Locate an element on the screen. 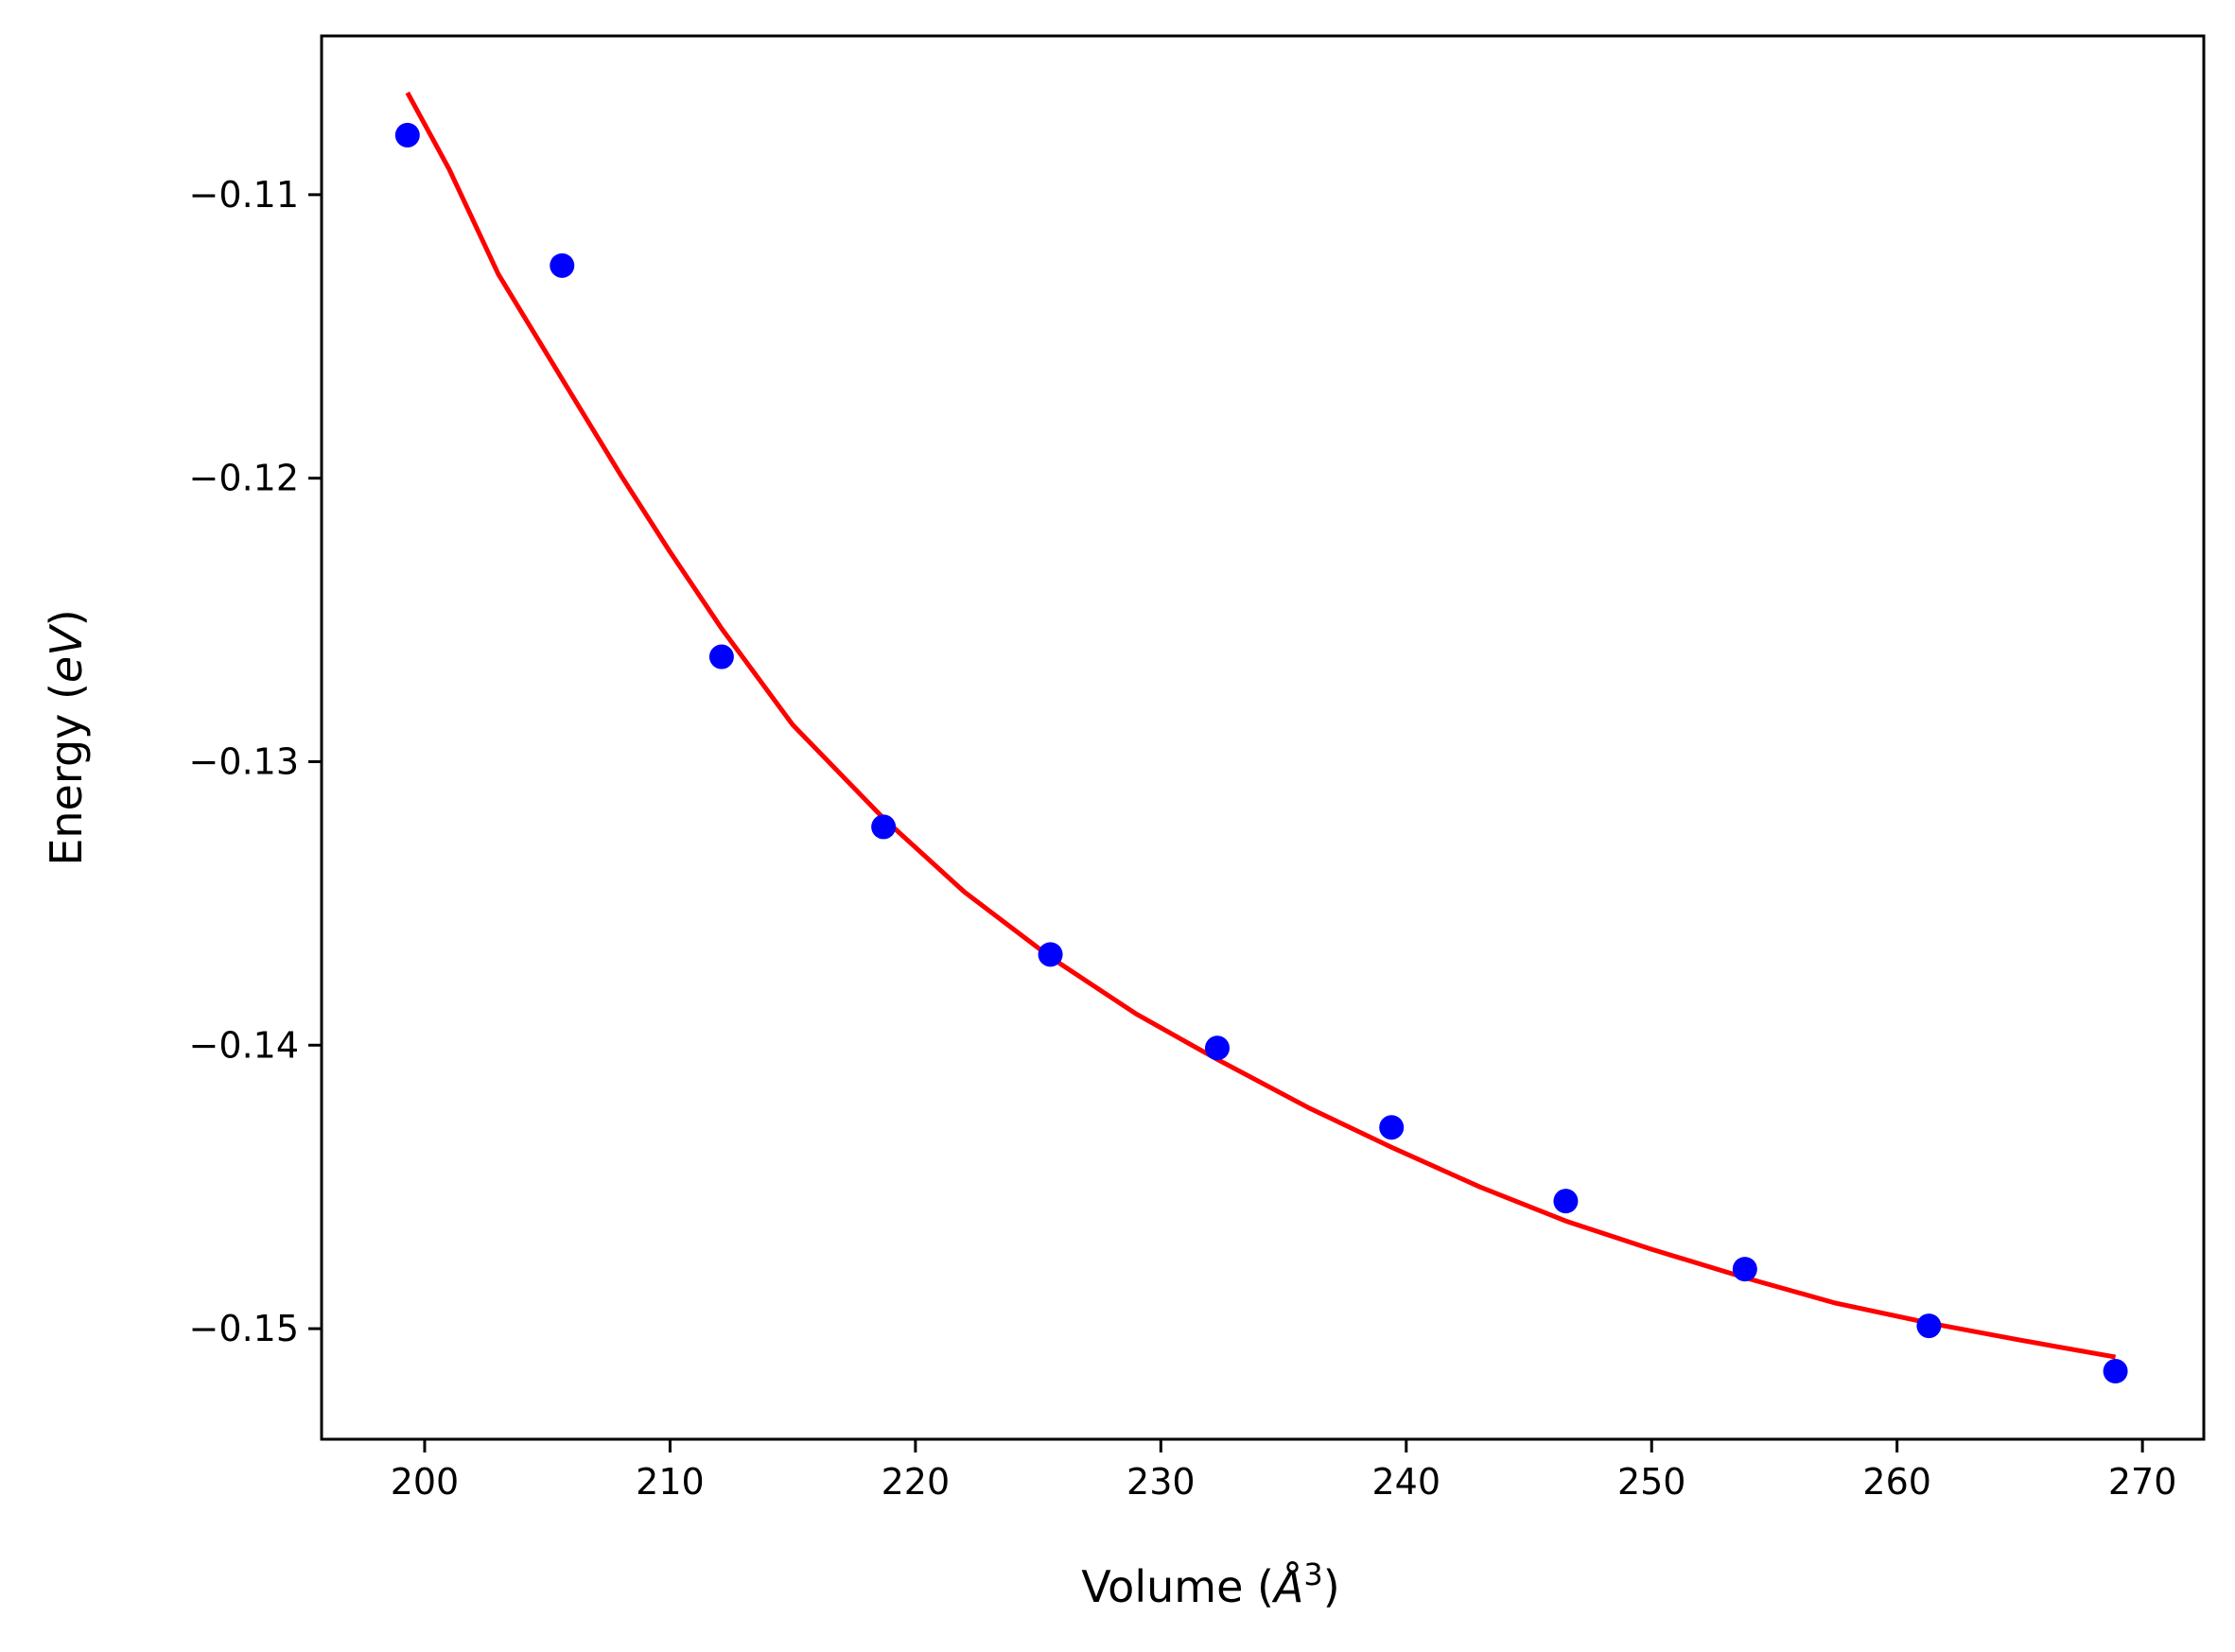 This screenshot has width=2235, height=1652. x-axis-label-symbol: Å is located at coordinates (1287, 1587).